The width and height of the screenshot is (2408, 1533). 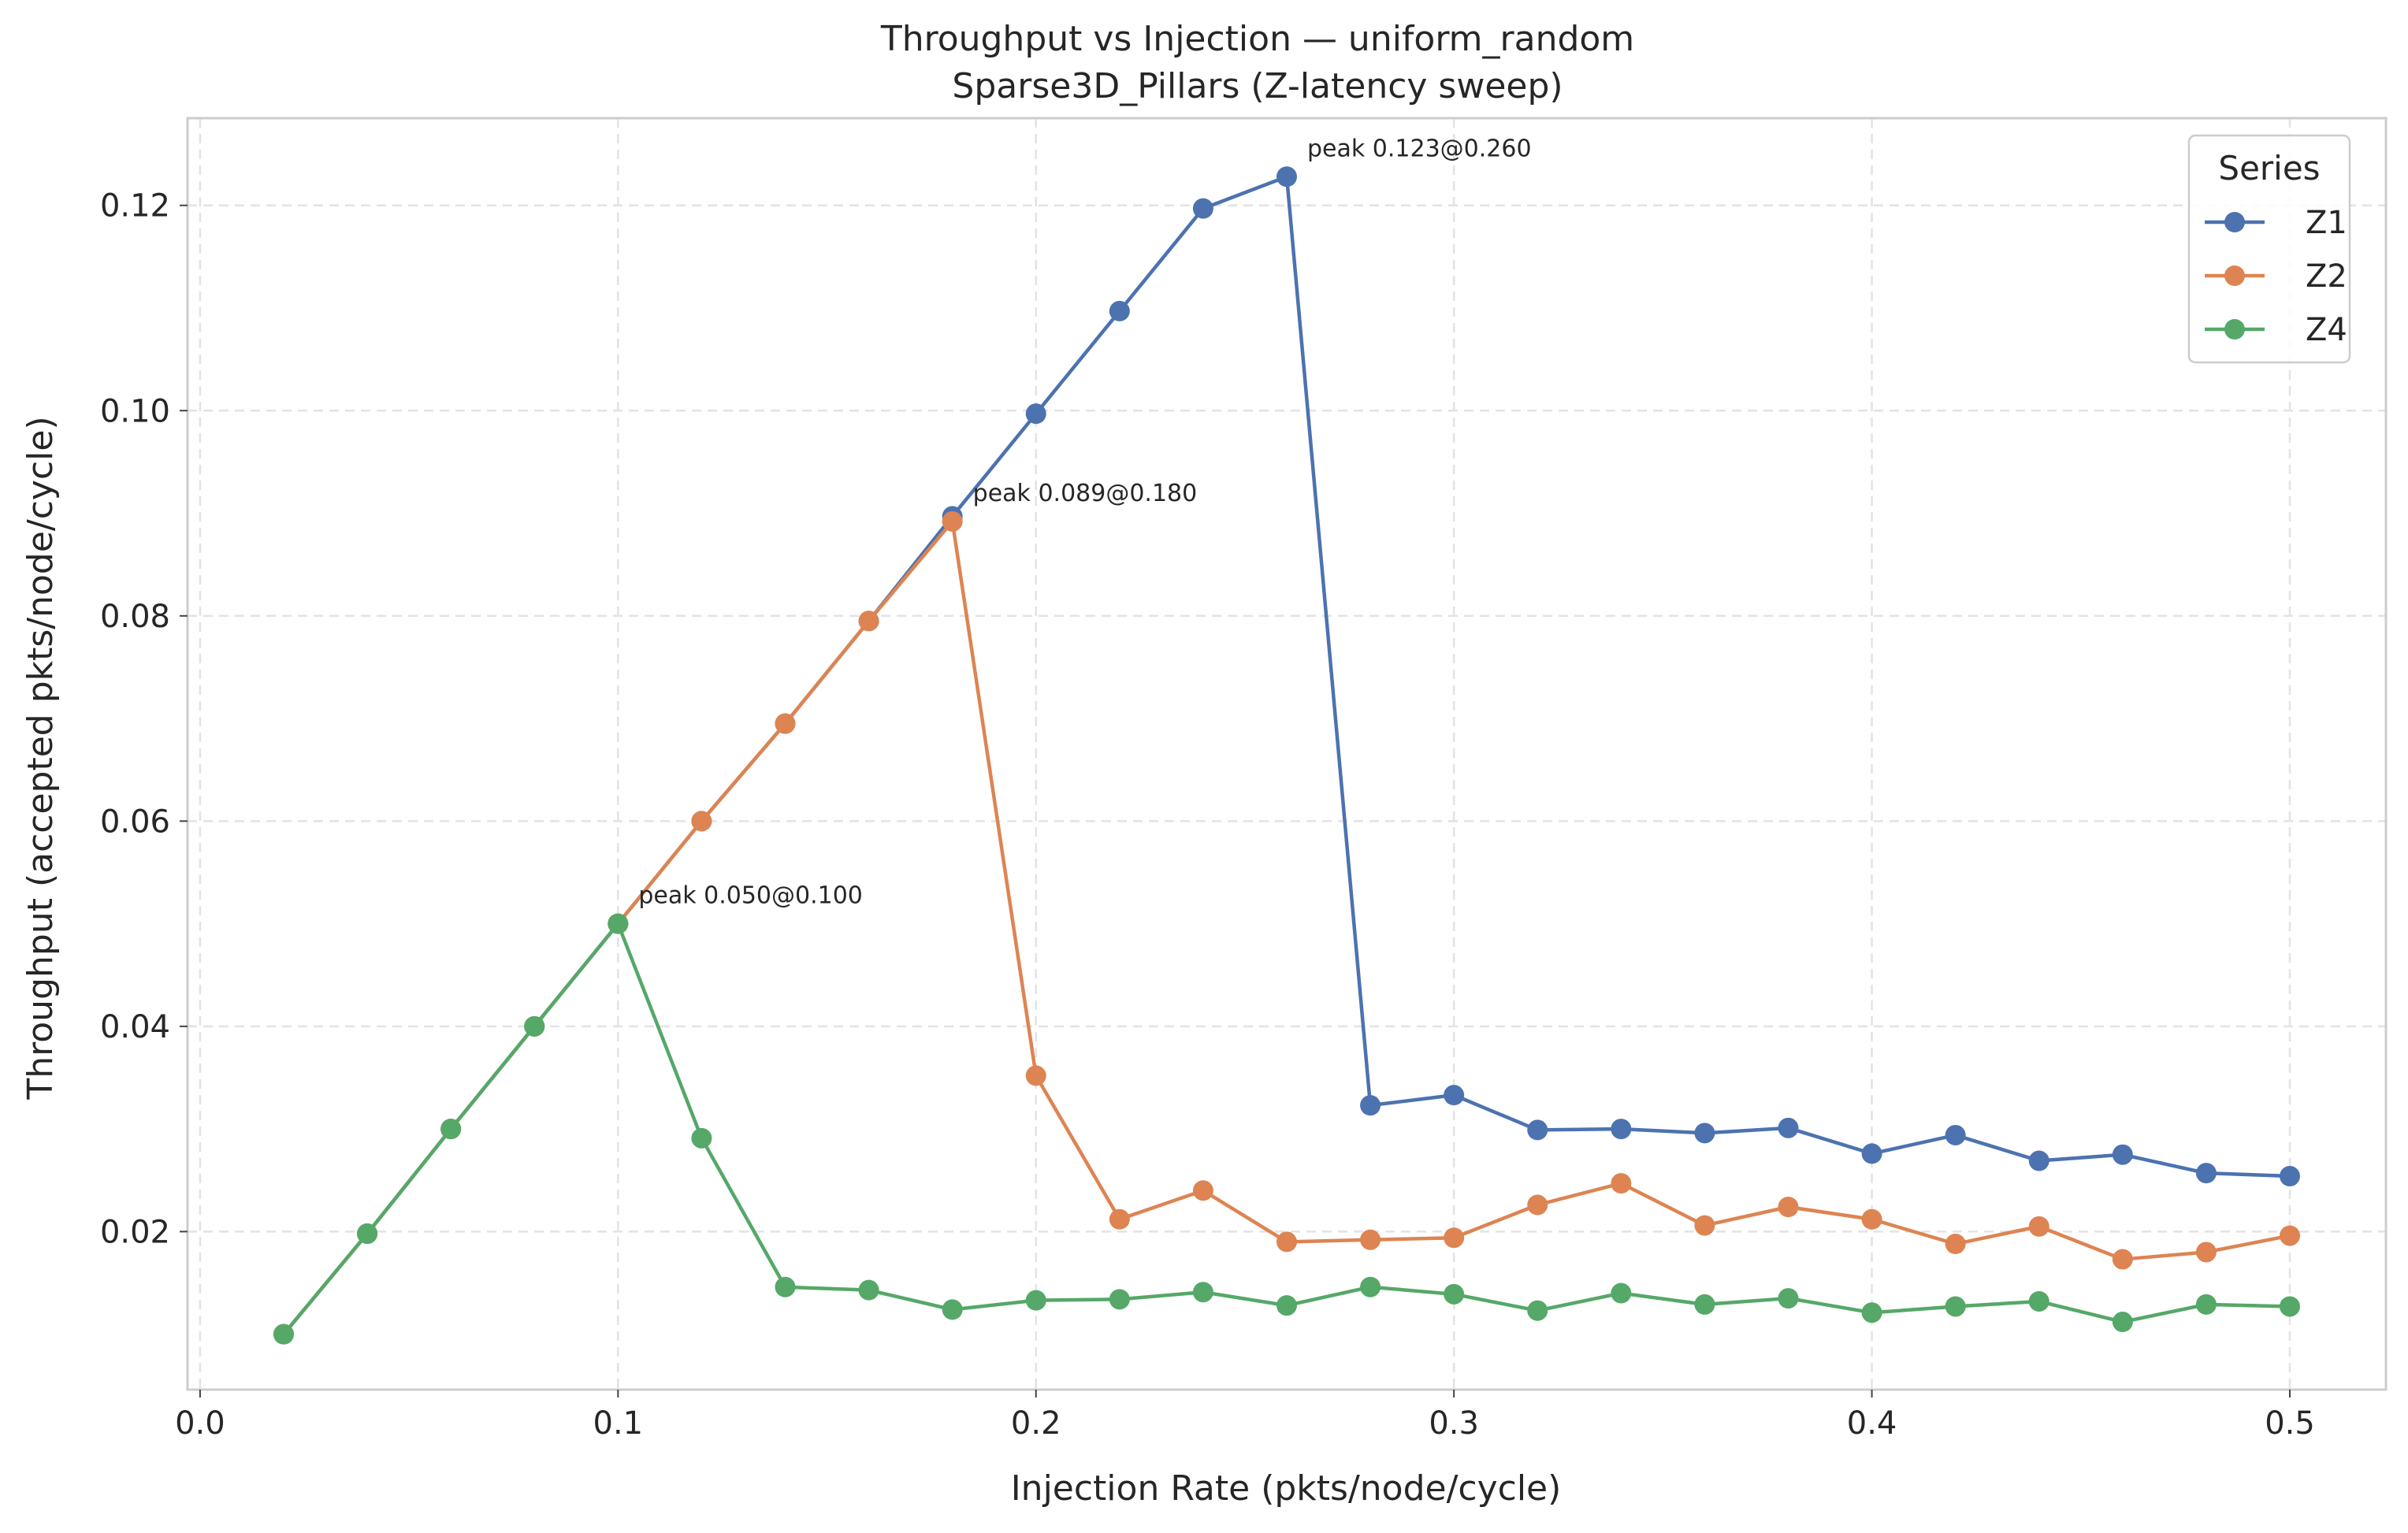 I want to click on y-tick-label: 0.04, so click(x=135, y=1027).